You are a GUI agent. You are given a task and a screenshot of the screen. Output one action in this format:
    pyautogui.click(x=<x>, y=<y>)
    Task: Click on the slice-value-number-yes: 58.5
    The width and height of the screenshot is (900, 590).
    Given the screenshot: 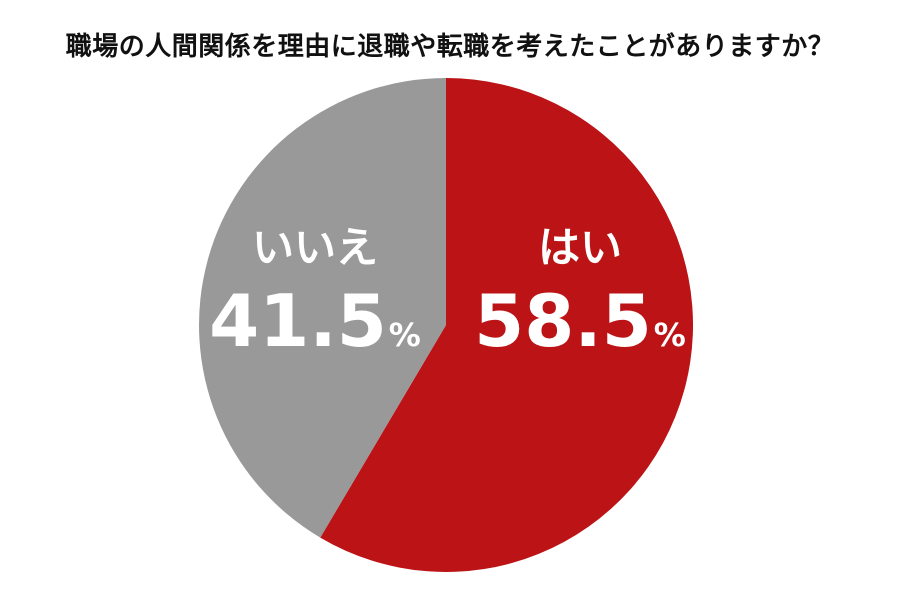 What is the action you would take?
    pyautogui.click(x=563, y=321)
    